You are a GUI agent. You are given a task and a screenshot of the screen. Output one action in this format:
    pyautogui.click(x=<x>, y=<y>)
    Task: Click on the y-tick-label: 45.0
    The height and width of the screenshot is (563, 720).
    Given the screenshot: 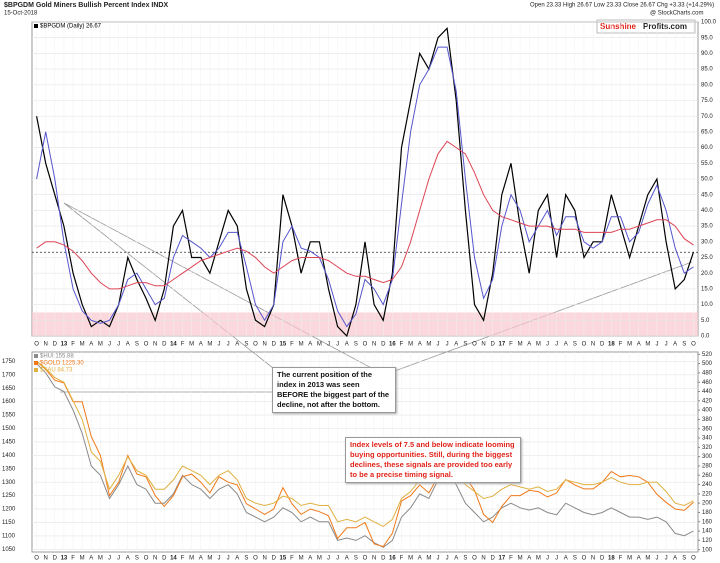 What is the action you would take?
    pyautogui.click(x=707, y=195)
    